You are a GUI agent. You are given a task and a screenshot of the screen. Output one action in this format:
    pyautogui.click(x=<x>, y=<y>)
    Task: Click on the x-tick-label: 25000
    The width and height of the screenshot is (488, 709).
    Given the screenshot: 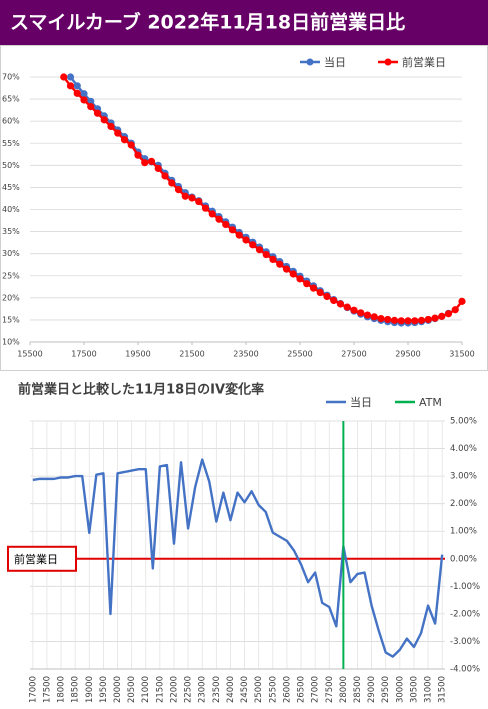 What is the action you would take?
    pyautogui.click(x=259, y=689)
    